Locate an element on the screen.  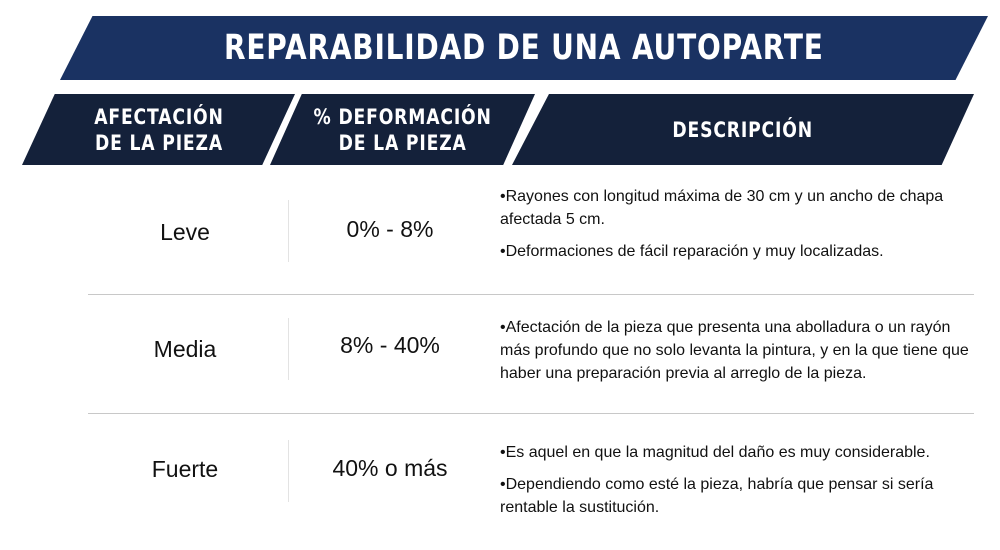
header-descripcion: DESCRIPCIÓN is located at coordinates (743, 129).